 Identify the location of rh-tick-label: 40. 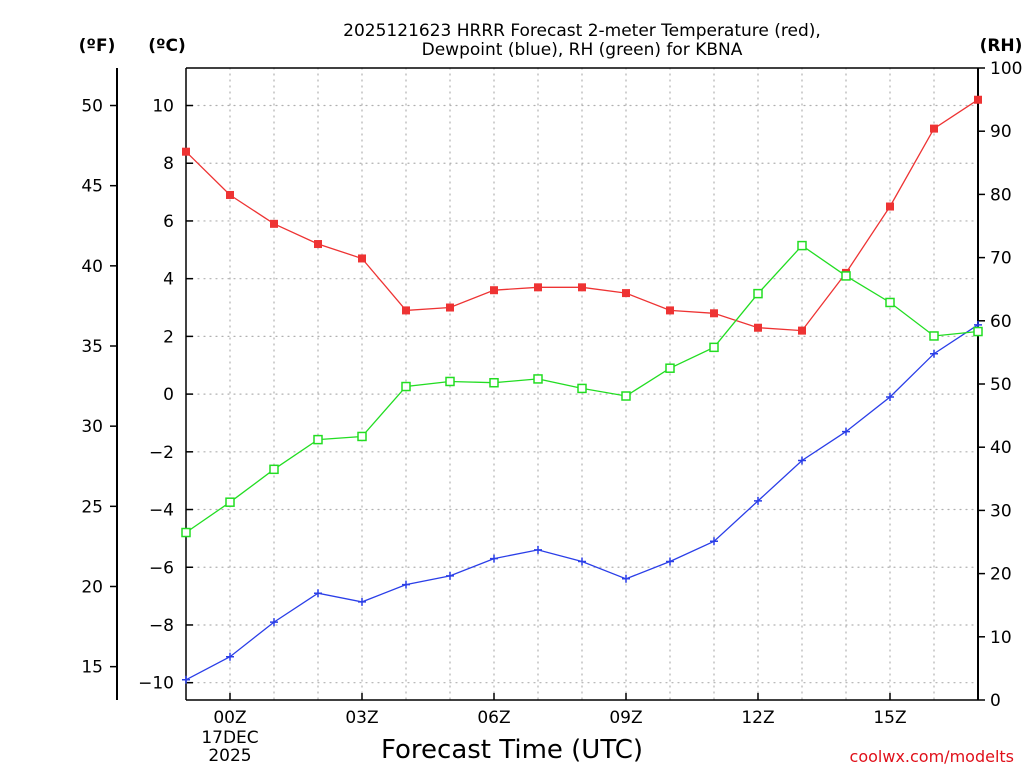
(1001, 448).